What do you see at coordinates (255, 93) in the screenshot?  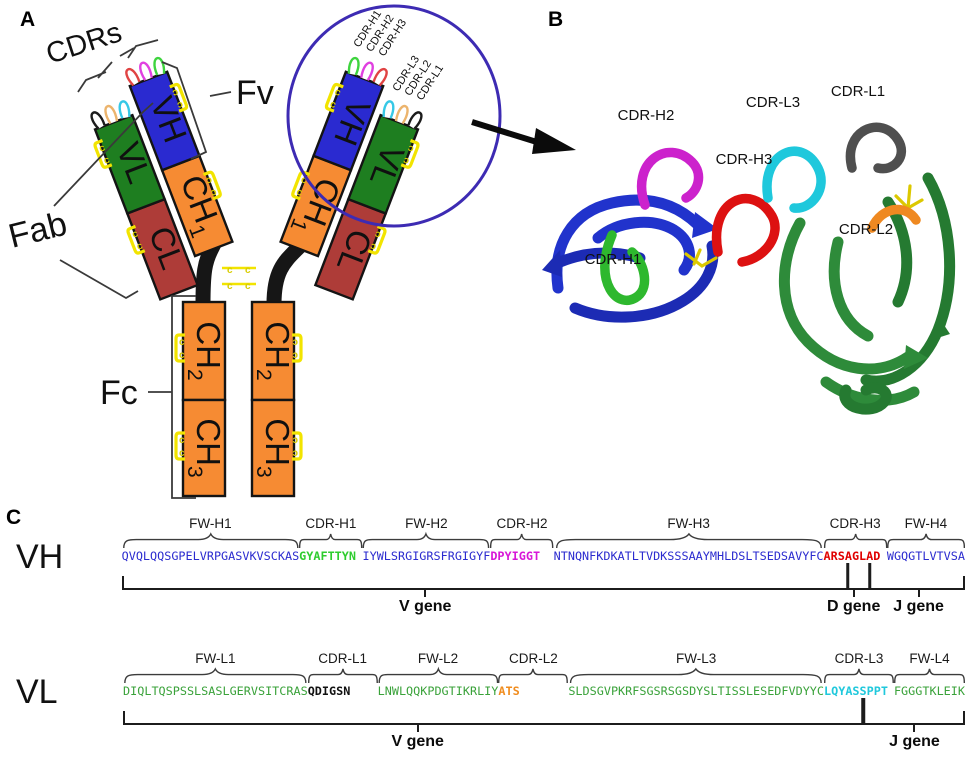 I see `fv-label: Fv` at bounding box center [255, 93].